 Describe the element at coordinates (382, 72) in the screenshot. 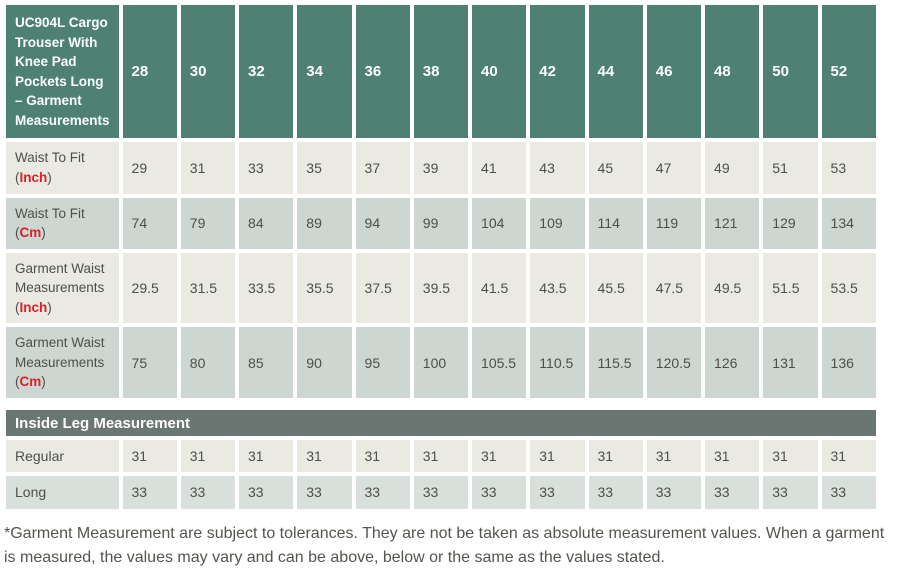

I see `size-column-header: 36` at that location.